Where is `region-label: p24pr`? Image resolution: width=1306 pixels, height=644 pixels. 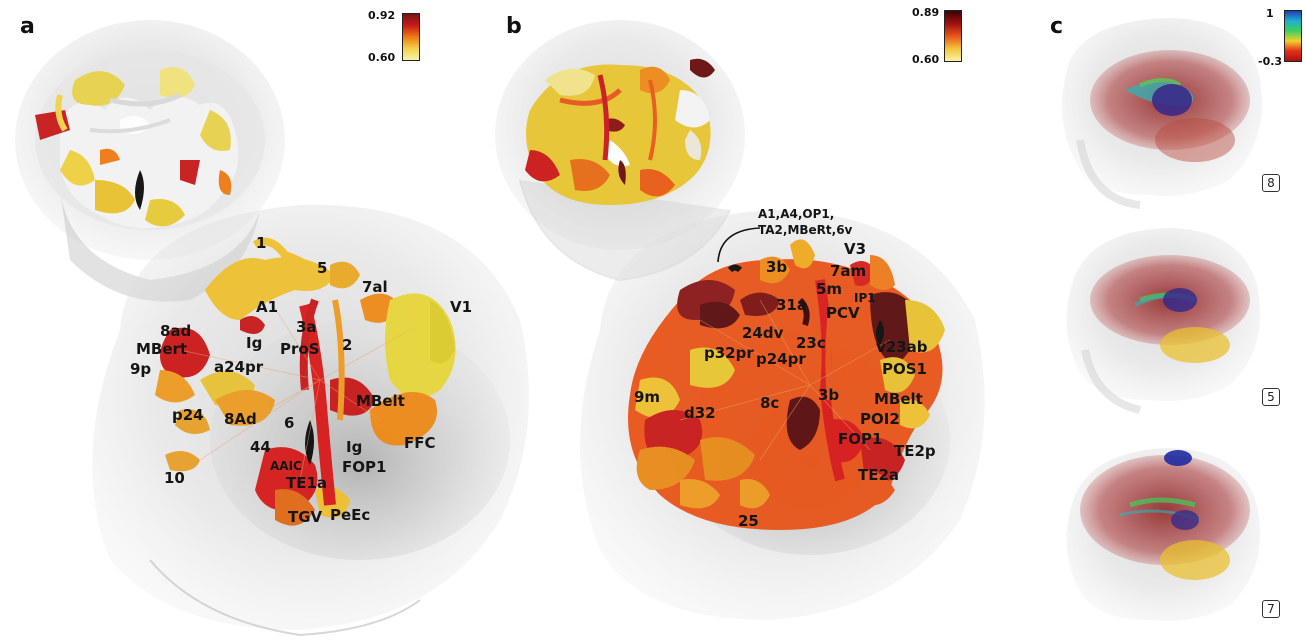 region-label: p24pr is located at coordinates (781, 359).